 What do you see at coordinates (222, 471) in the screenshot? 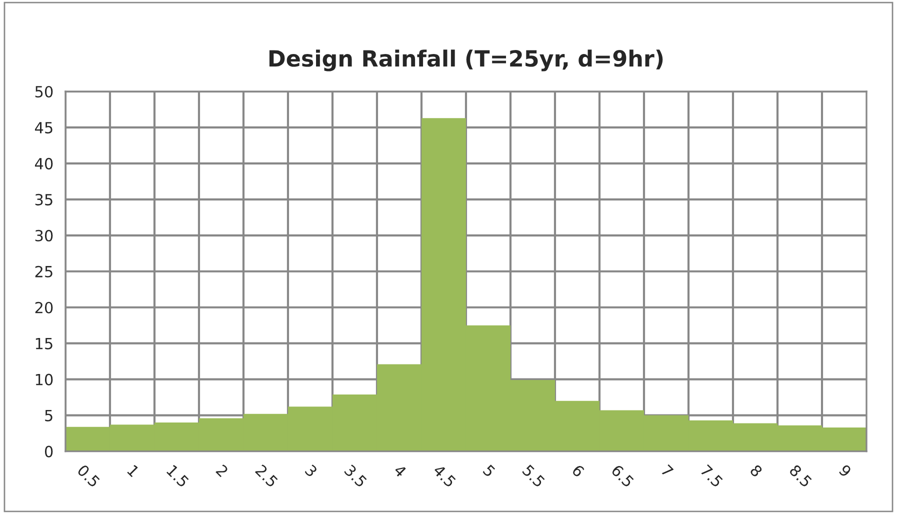
I see `x-tick-label: 2` at bounding box center [222, 471].